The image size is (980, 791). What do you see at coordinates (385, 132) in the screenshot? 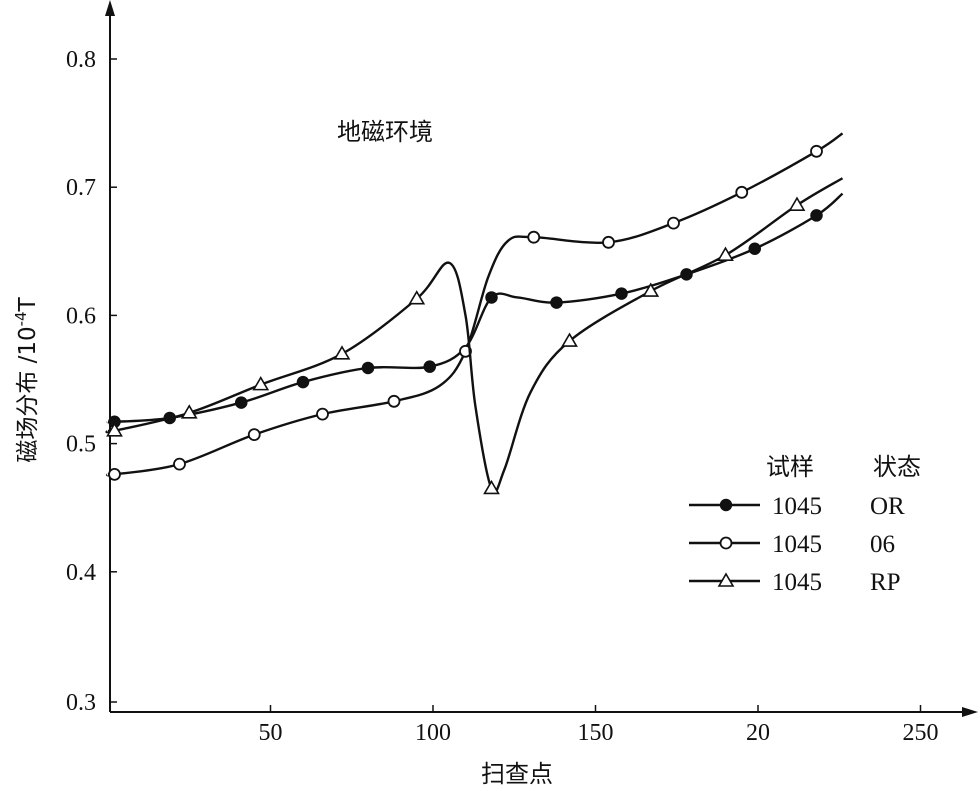
I see `chart-annotation: 地磁环境` at bounding box center [385, 132].